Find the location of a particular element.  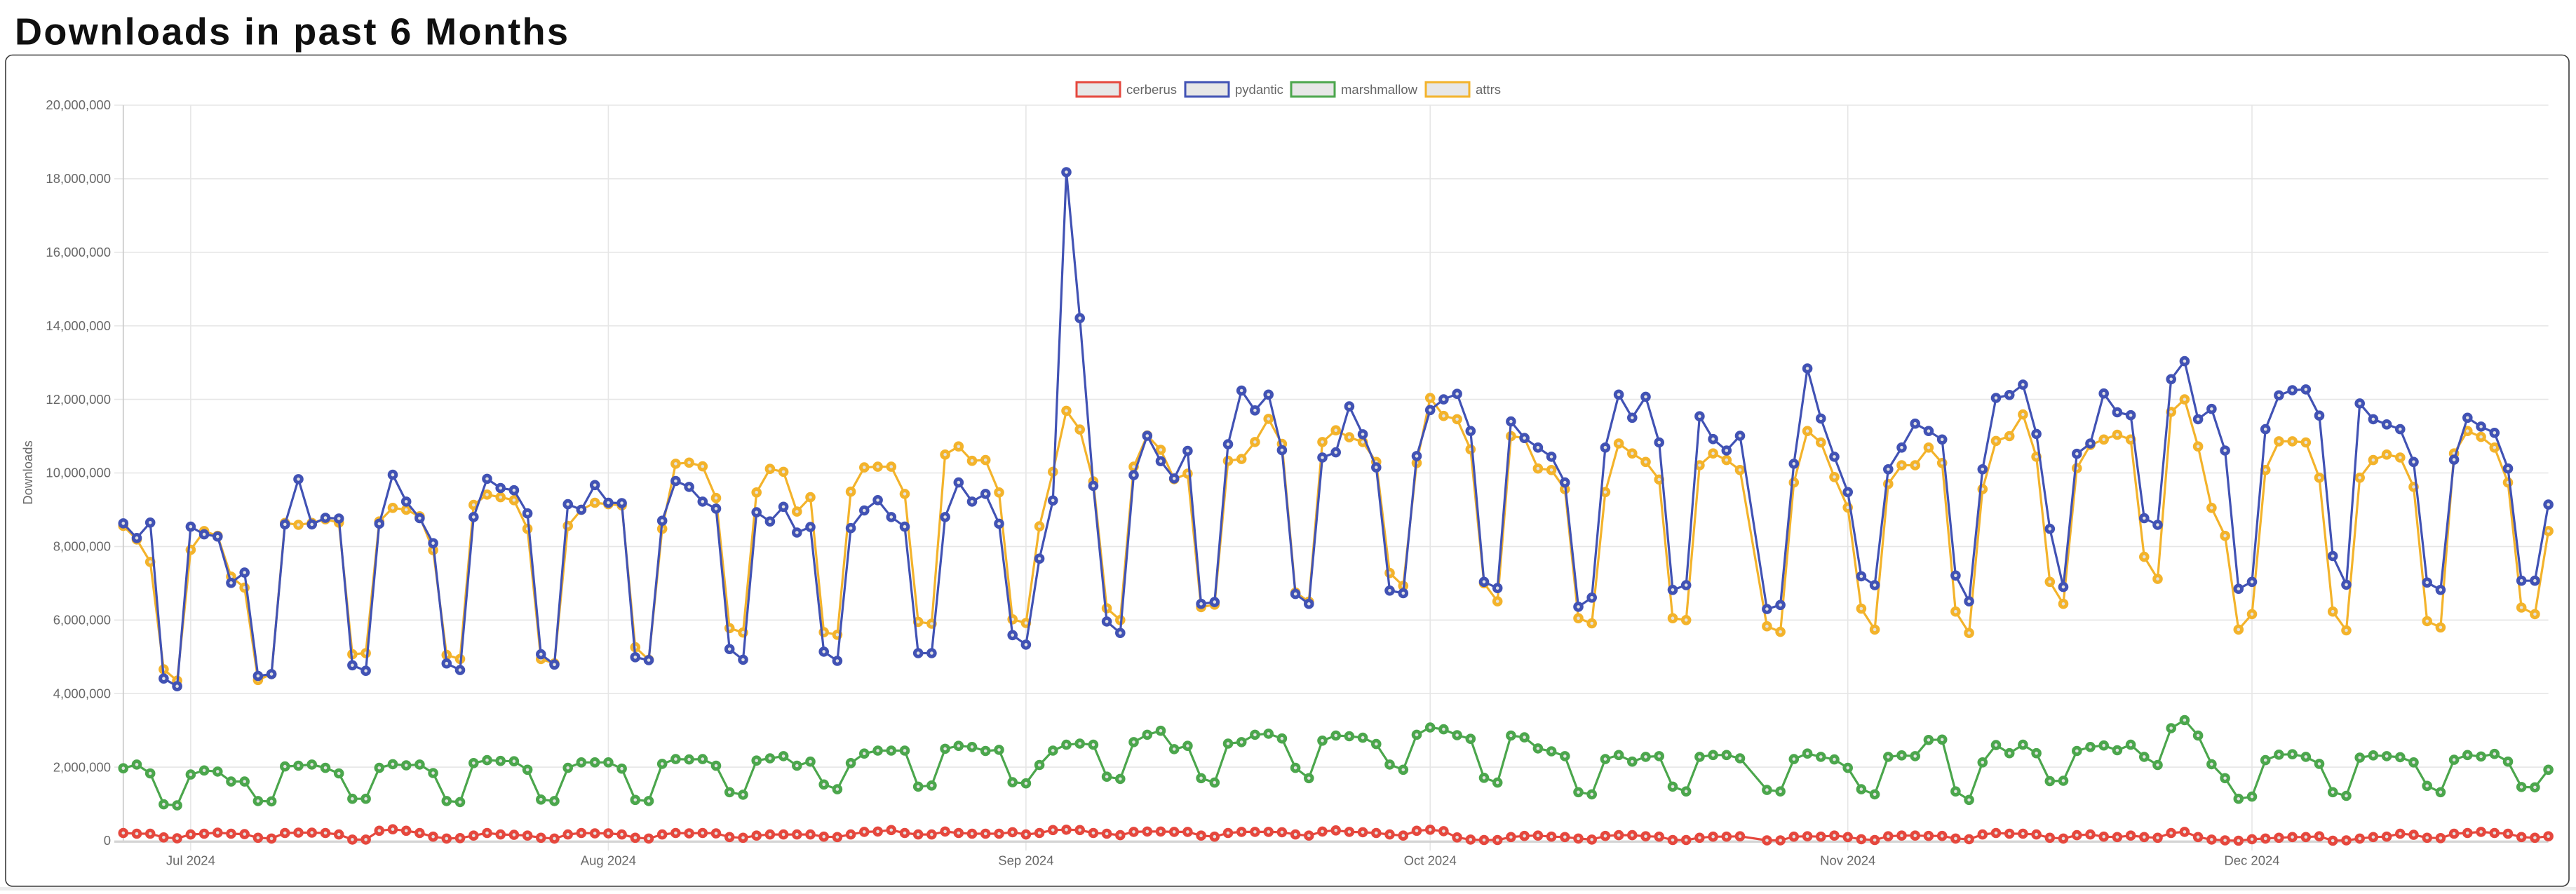

svg-text: Nov 2024 is located at coordinates (1847, 860).